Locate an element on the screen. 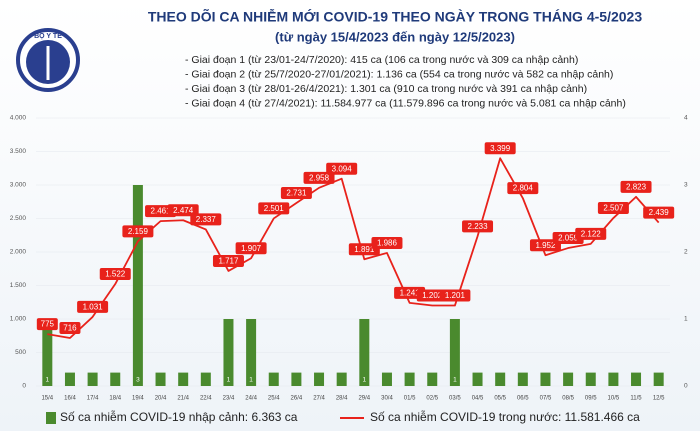 This screenshot has width=700, height=431. data-label: 716 is located at coordinates (70, 328).